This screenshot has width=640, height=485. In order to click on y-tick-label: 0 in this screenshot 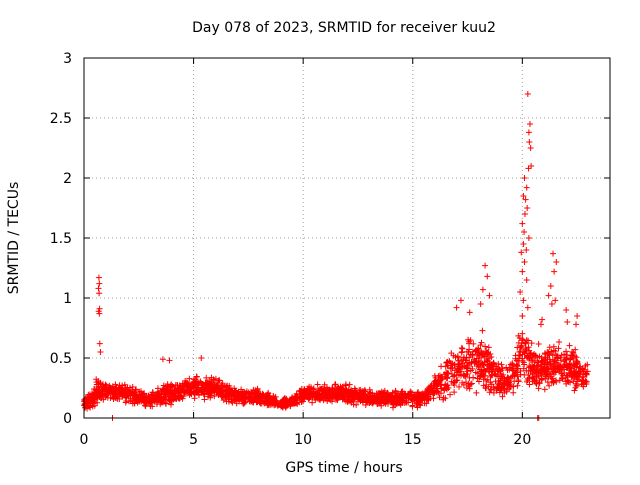, I will do `click(67, 419)`.